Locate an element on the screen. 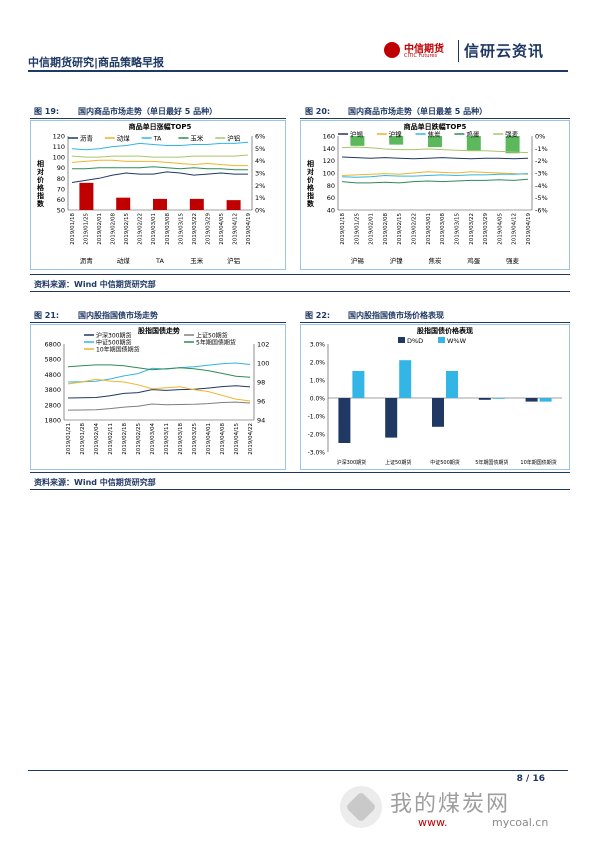 Image resolution: width=595 pixels, height=842 pixels. bar-category-label: 沥青 is located at coordinates (87, 260).